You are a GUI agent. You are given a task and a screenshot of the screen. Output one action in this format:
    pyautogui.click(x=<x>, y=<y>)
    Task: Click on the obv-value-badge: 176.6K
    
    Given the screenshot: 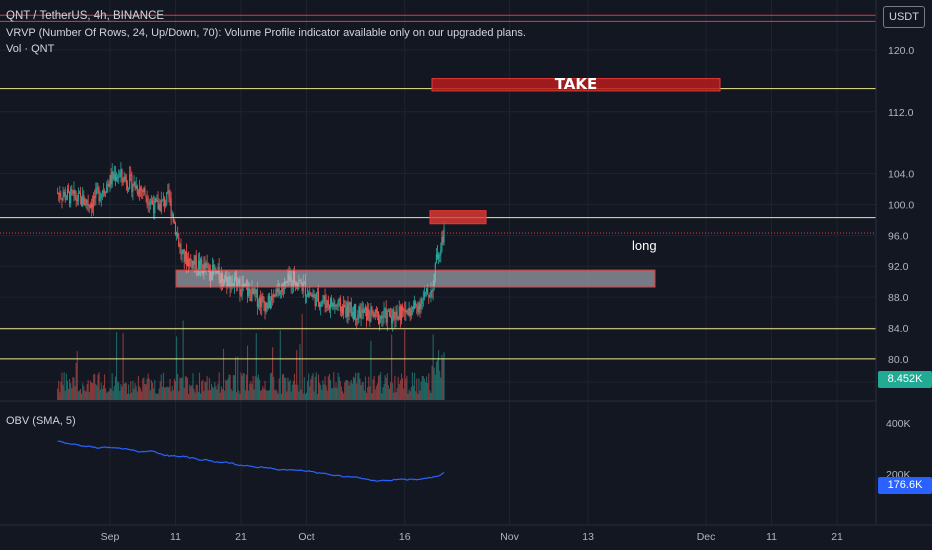 What is the action you would take?
    pyautogui.click(x=905, y=485)
    